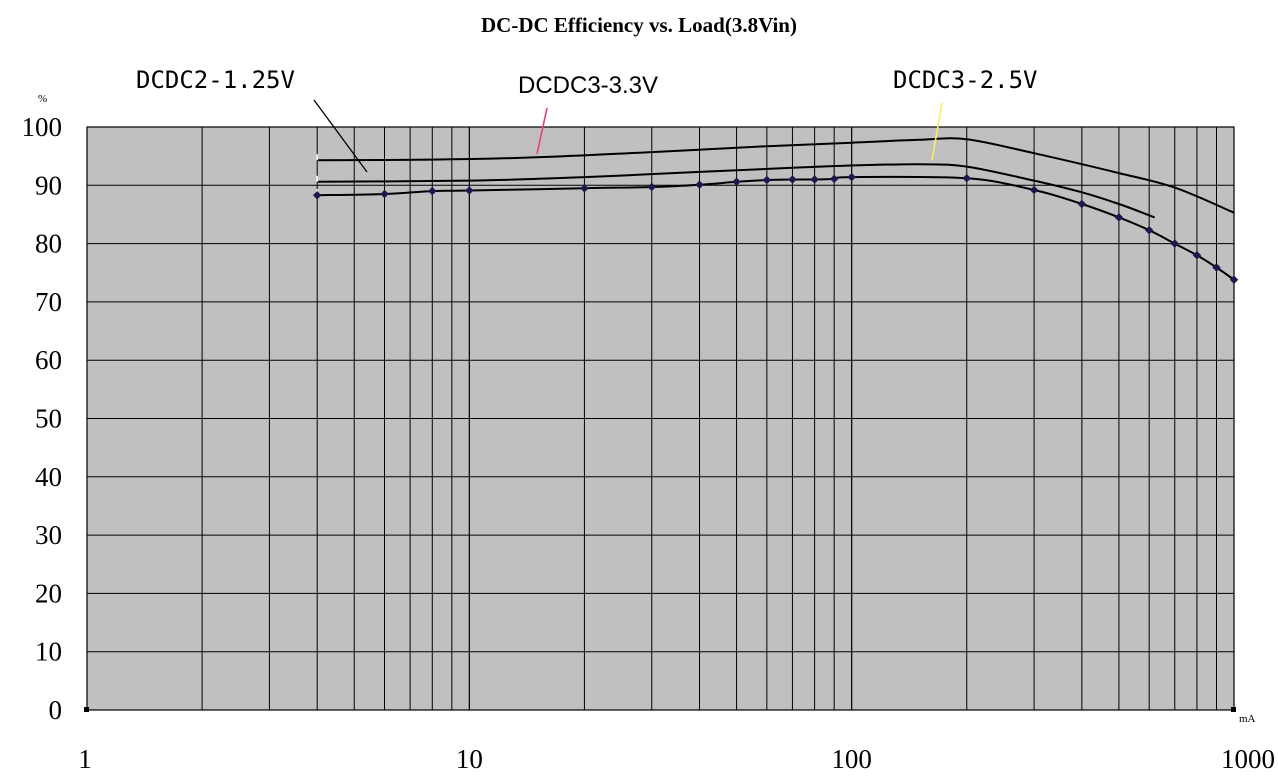  What do you see at coordinates (48, 185) in the screenshot?
I see `y-tick-label: 90` at bounding box center [48, 185].